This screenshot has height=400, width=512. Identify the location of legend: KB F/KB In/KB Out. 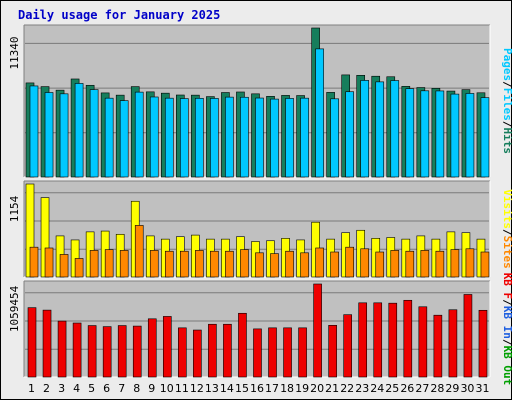
(506, 329).